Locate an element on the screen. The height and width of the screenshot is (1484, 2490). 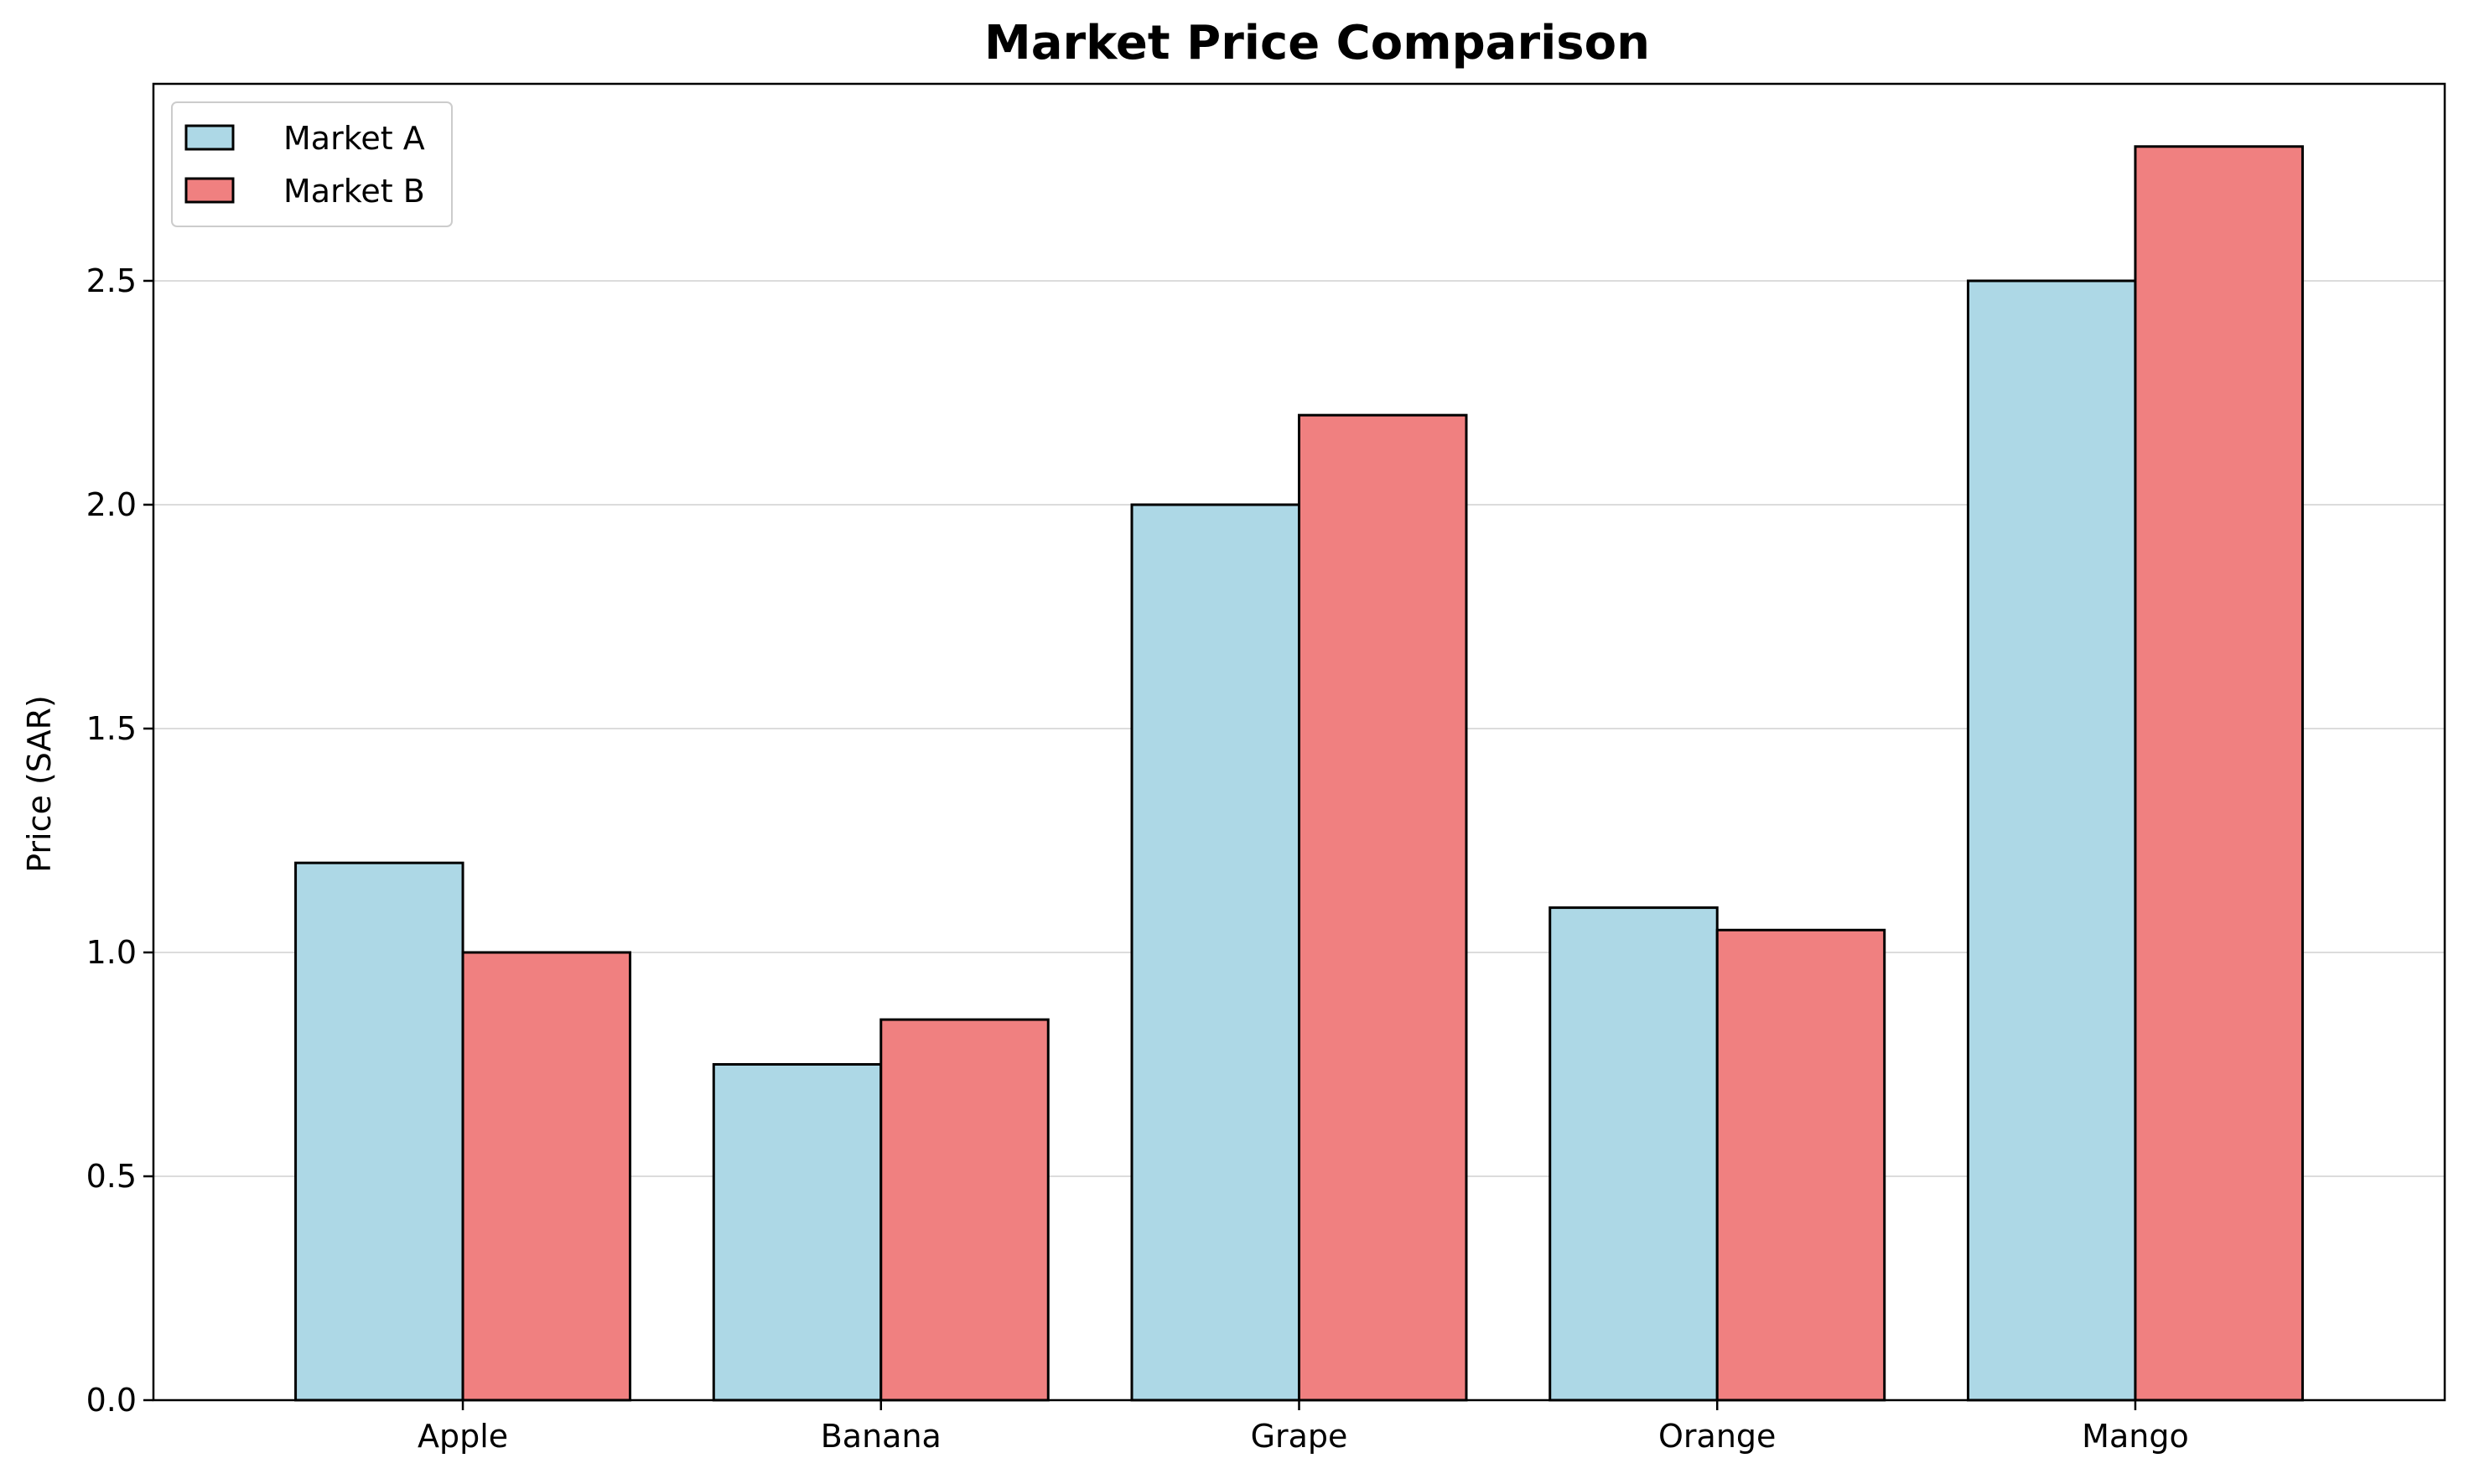
legend-frame is located at coordinates (312, 164).